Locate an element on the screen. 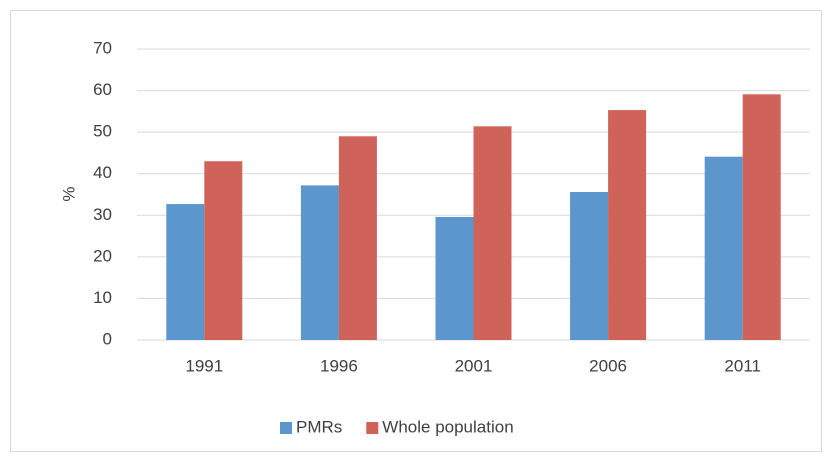 The height and width of the screenshot is (464, 832). y-tick-label: 0 is located at coordinates (107, 338).